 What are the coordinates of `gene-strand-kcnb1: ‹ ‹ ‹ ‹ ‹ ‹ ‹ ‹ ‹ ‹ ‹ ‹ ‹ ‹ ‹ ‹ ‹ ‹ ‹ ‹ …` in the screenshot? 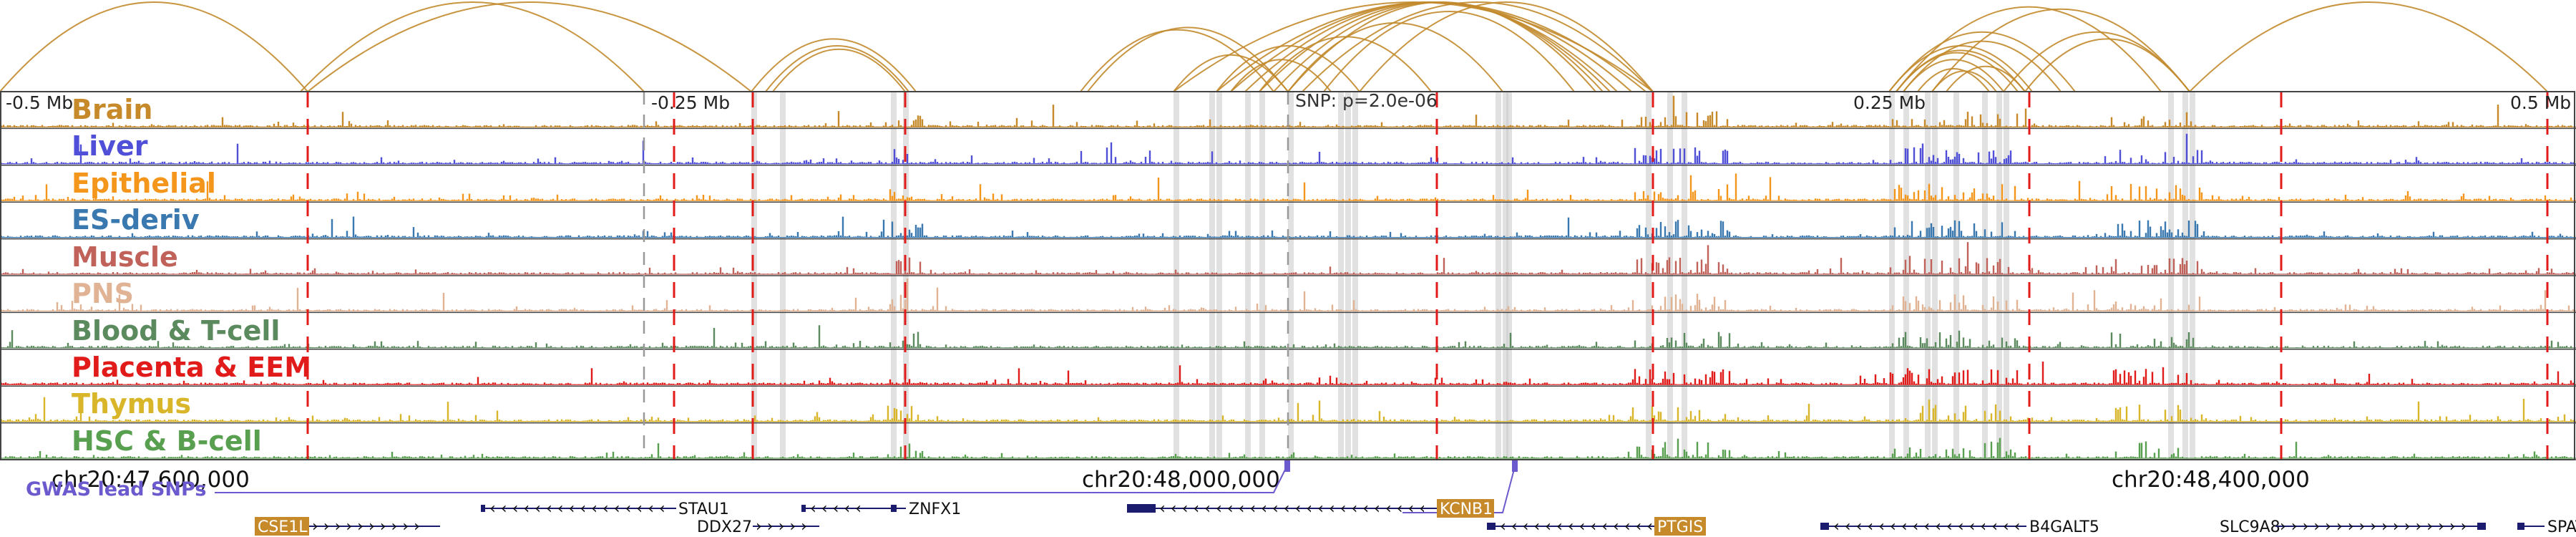 It's located at (1292, 509).